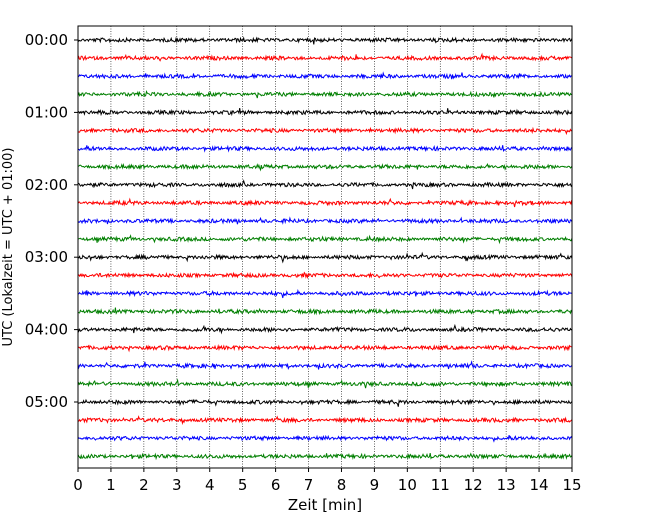 This screenshot has width=650, height=520. What do you see at coordinates (571, 485) in the screenshot?
I see `x-tick-label: 15` at bounding box center [571, 485].